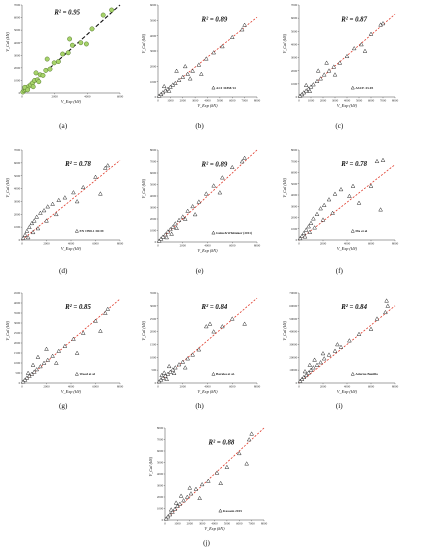 The width and height of the screenshot is (422, 550). What do you see at coordinates (232, 511) in the screenshot?
I see `legend-label: Kassem 2015` at bounding box center [232, 511].